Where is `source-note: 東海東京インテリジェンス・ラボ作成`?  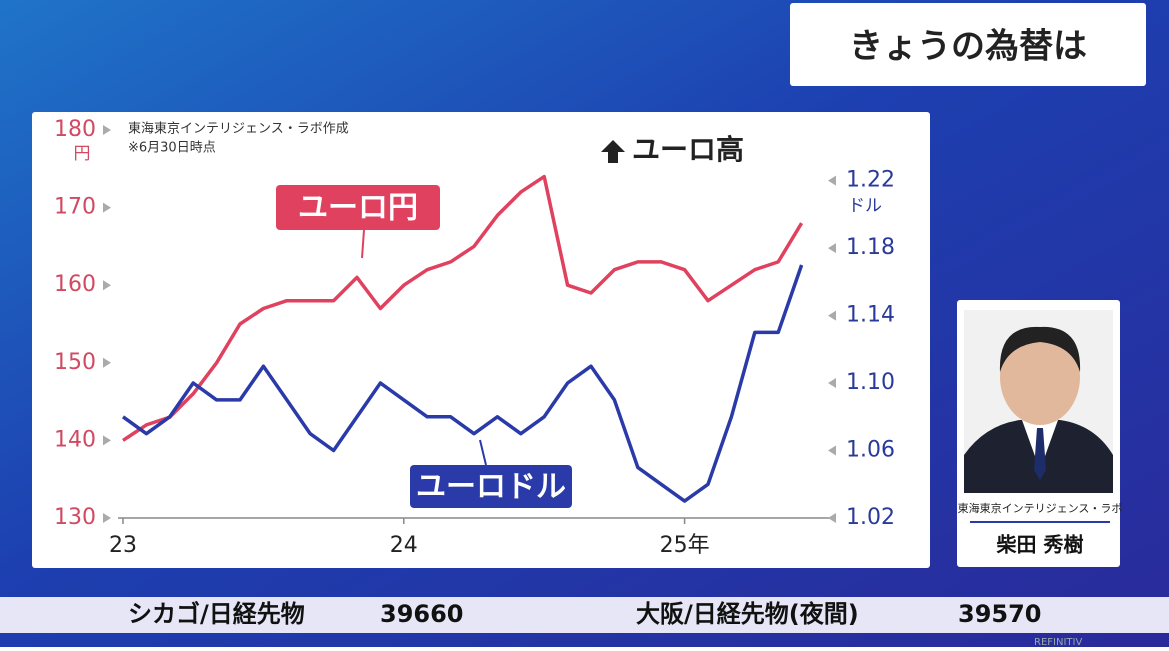
source-note: 東海東京インテリジェンス・ラボ作成 is located at coordinates (238, 129).